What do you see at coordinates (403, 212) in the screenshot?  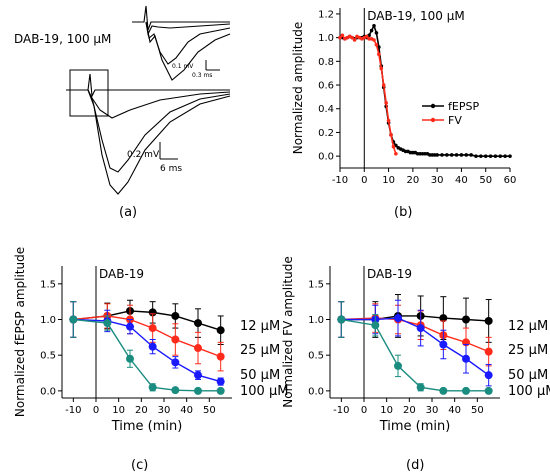 I see `panel-label-b: (b)` at bounding box center [403, 212].